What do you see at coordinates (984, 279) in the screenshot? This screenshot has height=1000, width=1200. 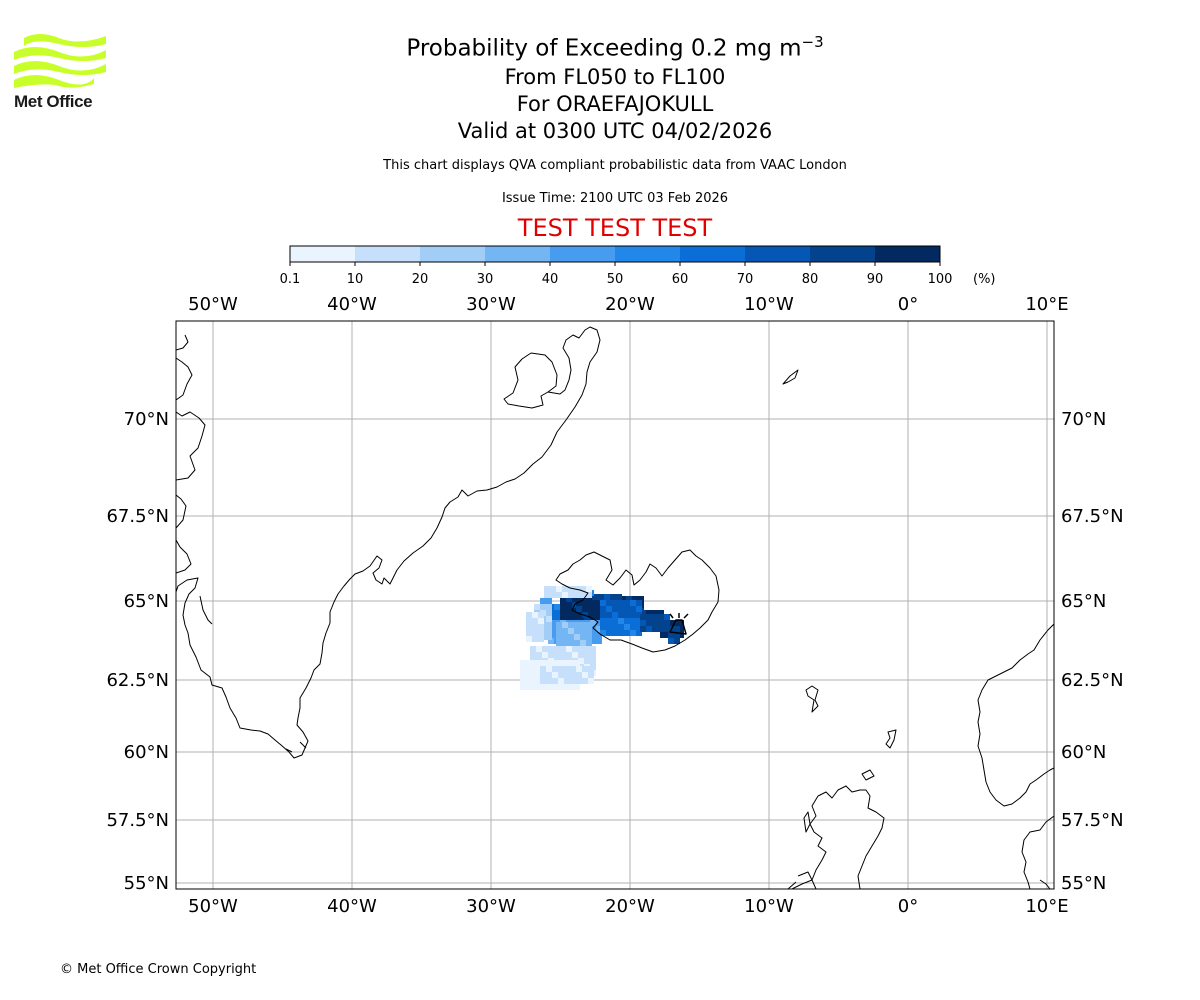 I see `colorbar-unit: (%)` at bounding box center [984, 279].